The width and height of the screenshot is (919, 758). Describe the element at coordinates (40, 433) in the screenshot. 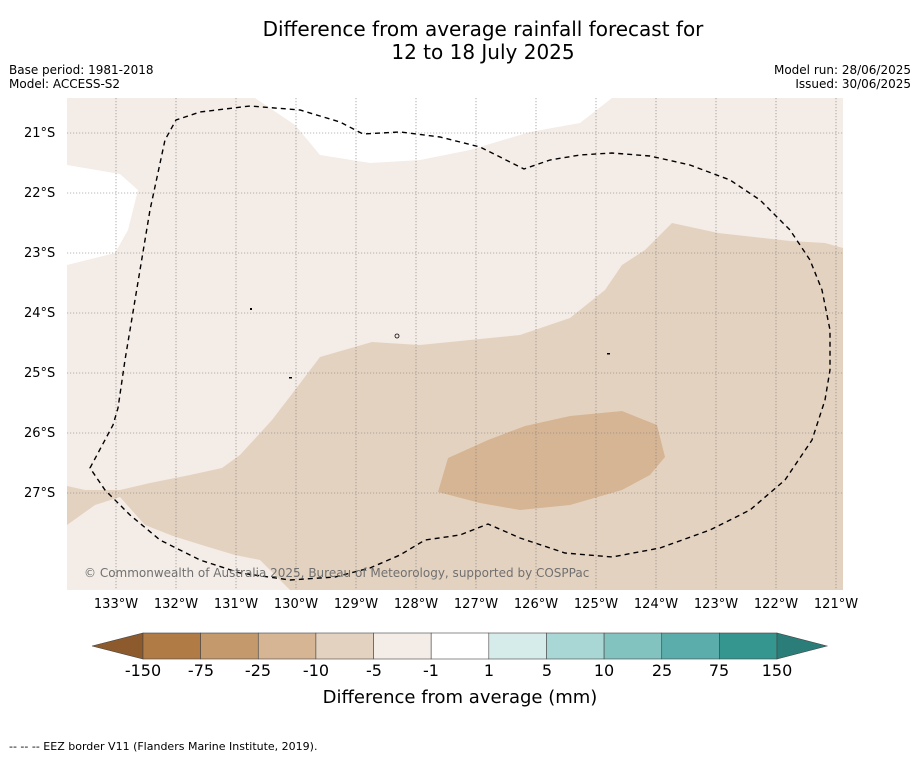

I see `latitude-label: 26°S` at that location.